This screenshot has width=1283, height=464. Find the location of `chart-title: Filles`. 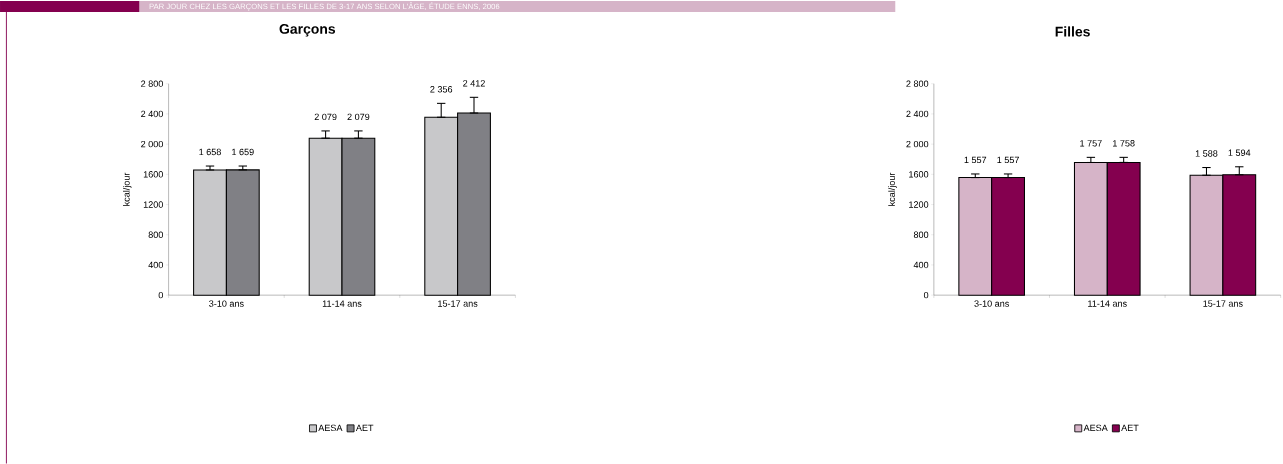

chart-title: Filles is located at coordinates (1072, 31).